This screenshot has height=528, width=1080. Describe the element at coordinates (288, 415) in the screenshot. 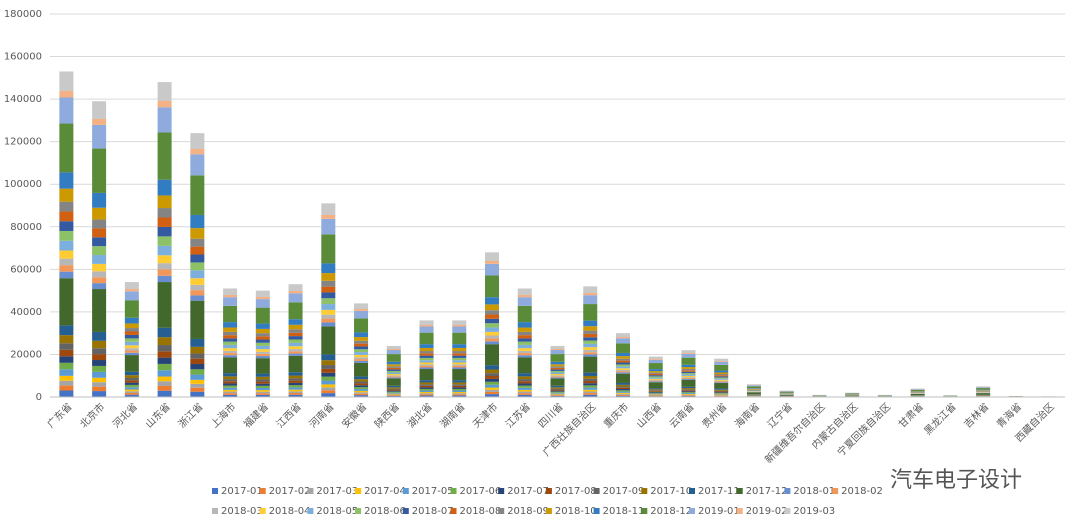

I see `x-tick-label: 江西省` at that location.